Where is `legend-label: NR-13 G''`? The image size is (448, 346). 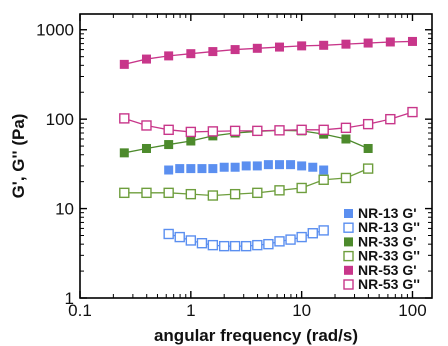 legend-label: NR-13 G'' is located at coordinates (389, 227).